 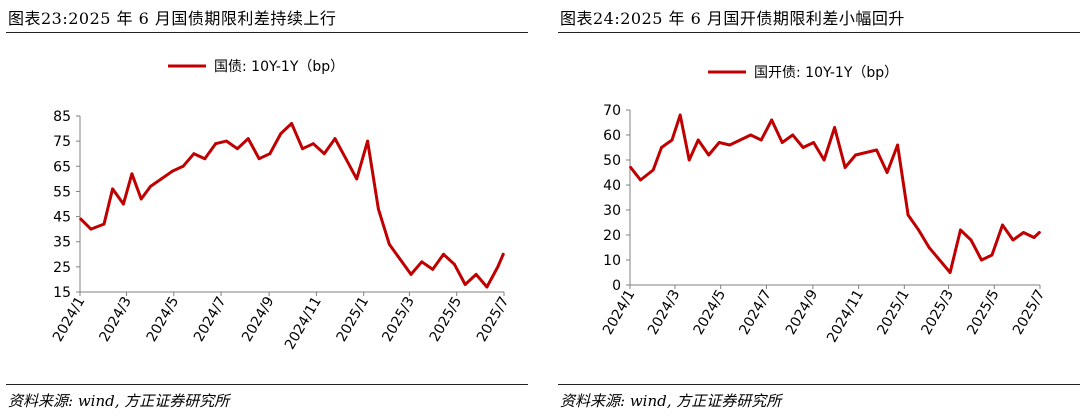 I want to click on y-tick-label: 50, so click(x=612, y=161).